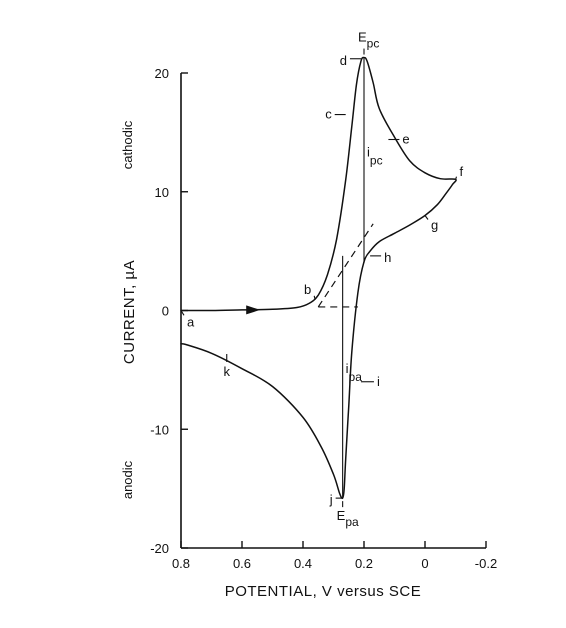  I want to click on x-tick-label: 0.4, so click(303, 563).